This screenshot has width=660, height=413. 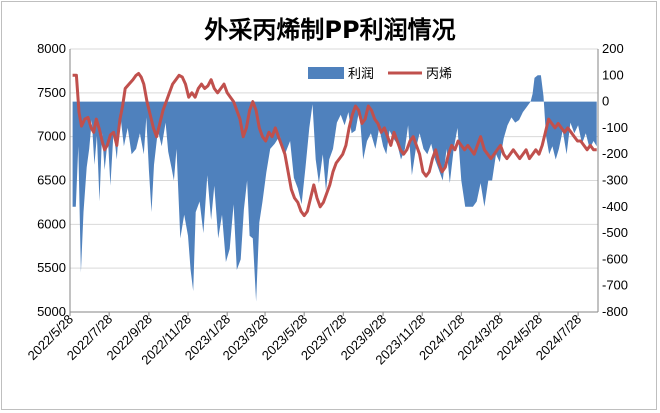 I want to click on y-left-tick-label: 5000, so click(x=51, y=311).